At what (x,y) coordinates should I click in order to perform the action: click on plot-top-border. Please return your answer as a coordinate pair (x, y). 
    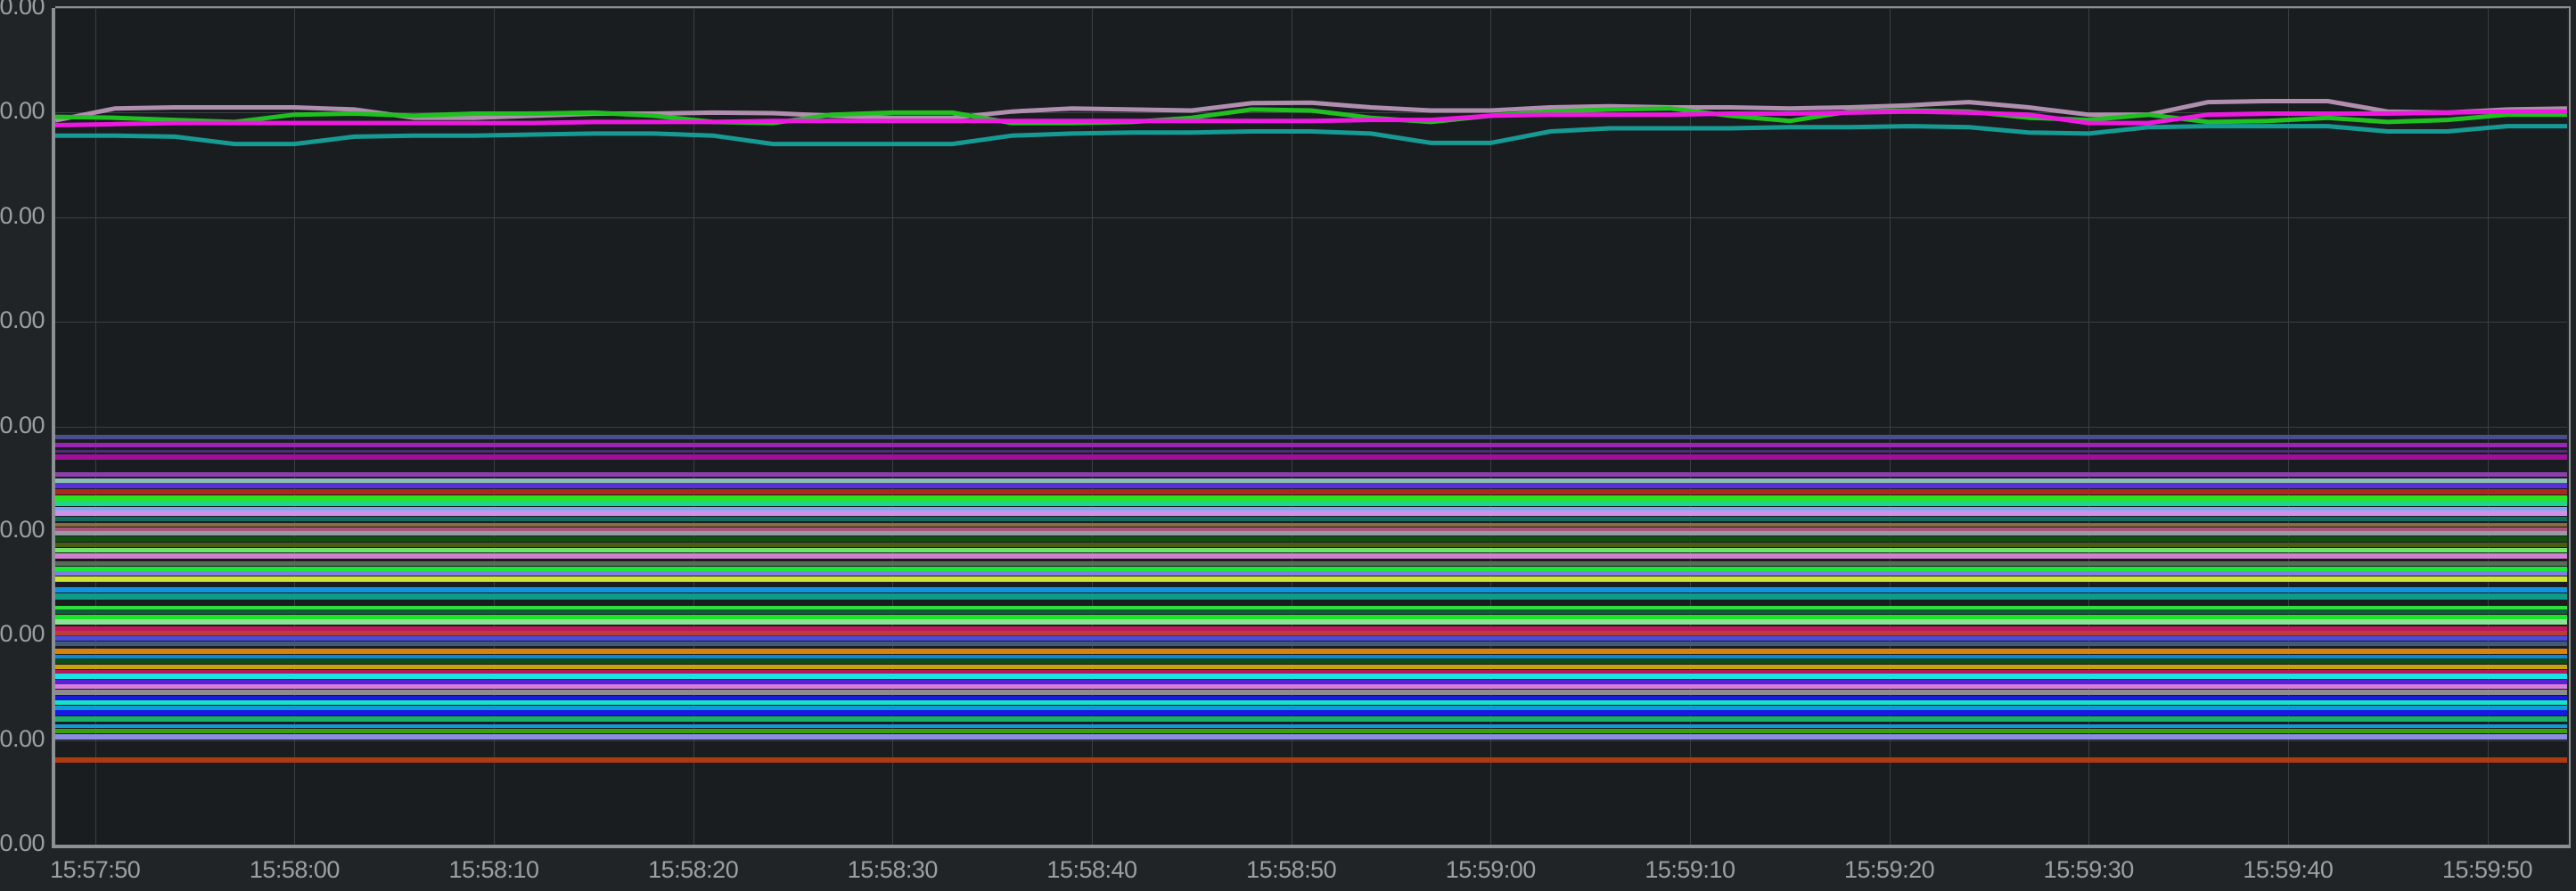
    Looking at the image, I should click on (1313, 7).